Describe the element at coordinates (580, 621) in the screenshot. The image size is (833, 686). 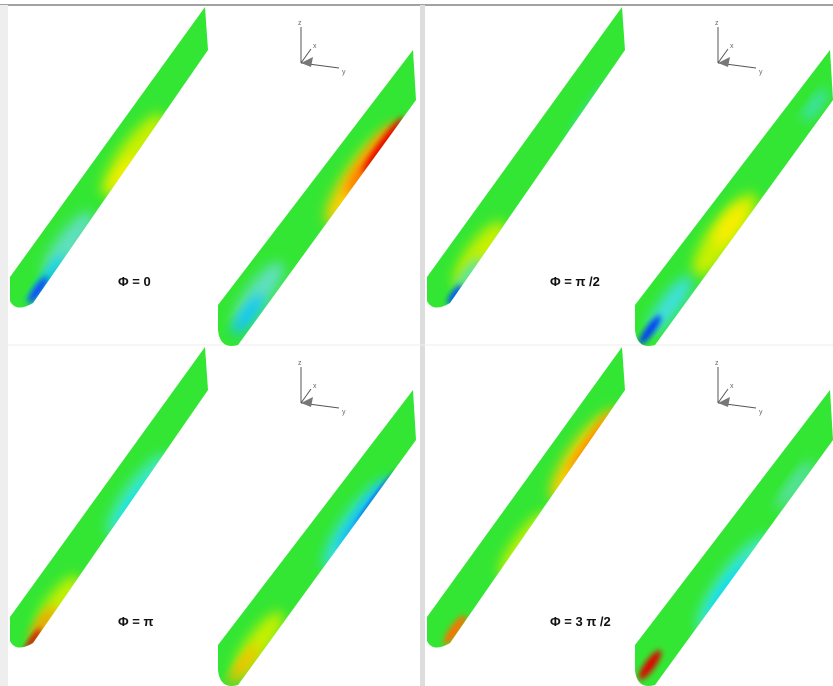
I see `panel-label: Φ = 3 π /2` at that location.